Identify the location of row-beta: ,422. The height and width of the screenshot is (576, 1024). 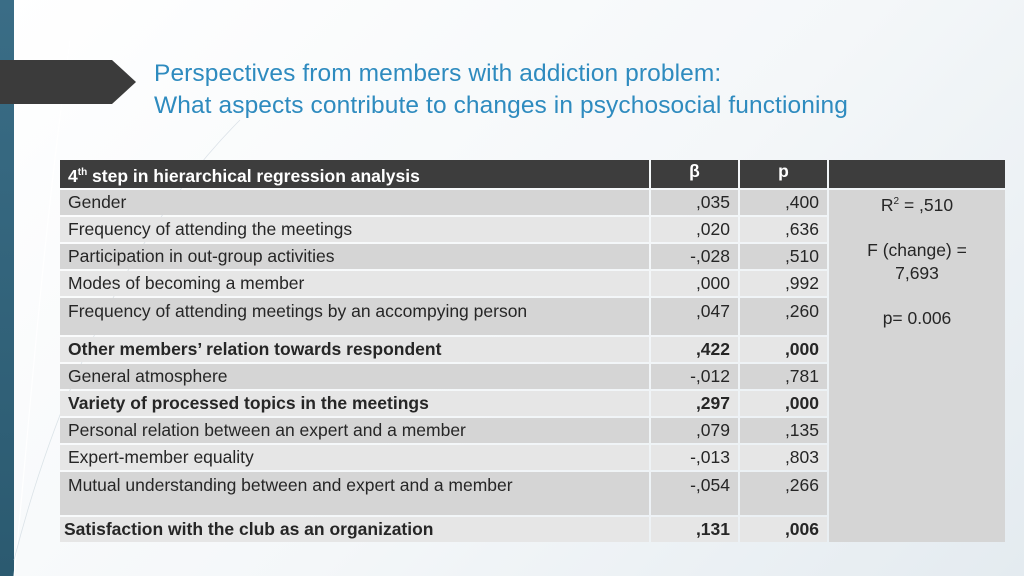
(694, 349).